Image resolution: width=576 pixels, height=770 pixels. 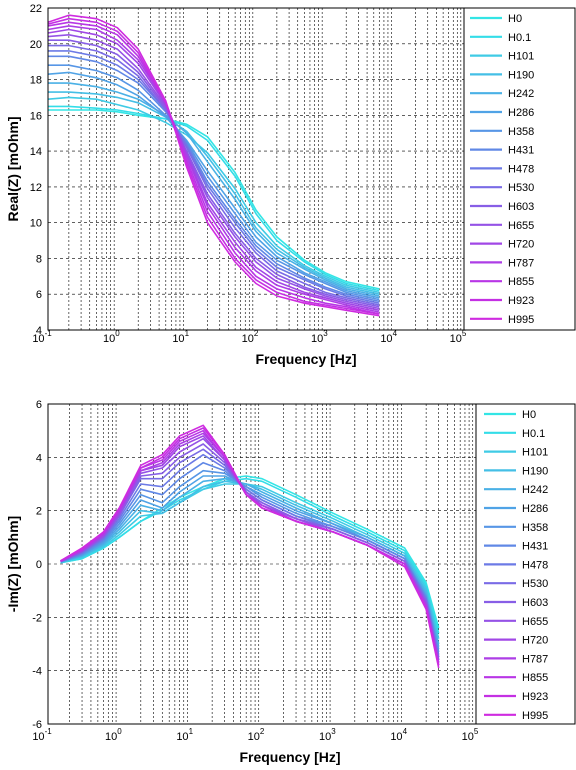 What do you see at coordinates (37, 672) in the screenshot?
I see `y-tick-label: -4` at bounding box center [37, 672].